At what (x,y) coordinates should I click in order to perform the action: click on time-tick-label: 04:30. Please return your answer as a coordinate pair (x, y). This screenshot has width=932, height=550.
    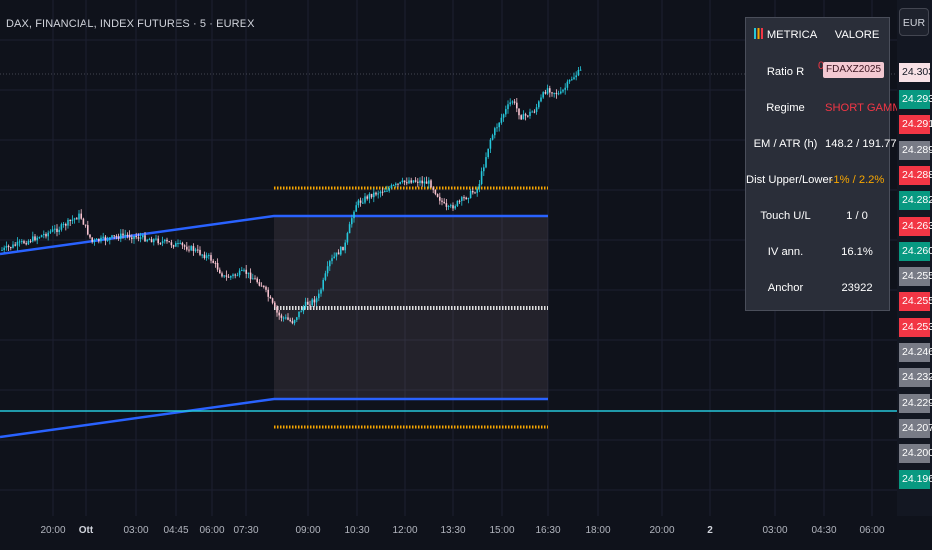
    Looking at the image, I should click on (824, 530).